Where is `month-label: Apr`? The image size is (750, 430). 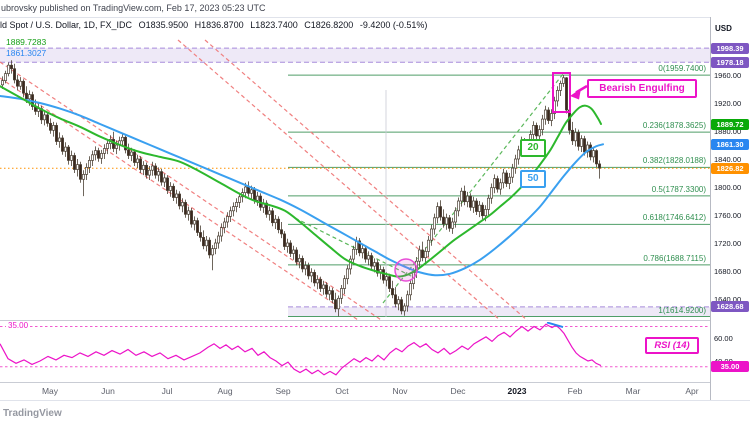 month-label: Apr is located at coordinates (692, 391).